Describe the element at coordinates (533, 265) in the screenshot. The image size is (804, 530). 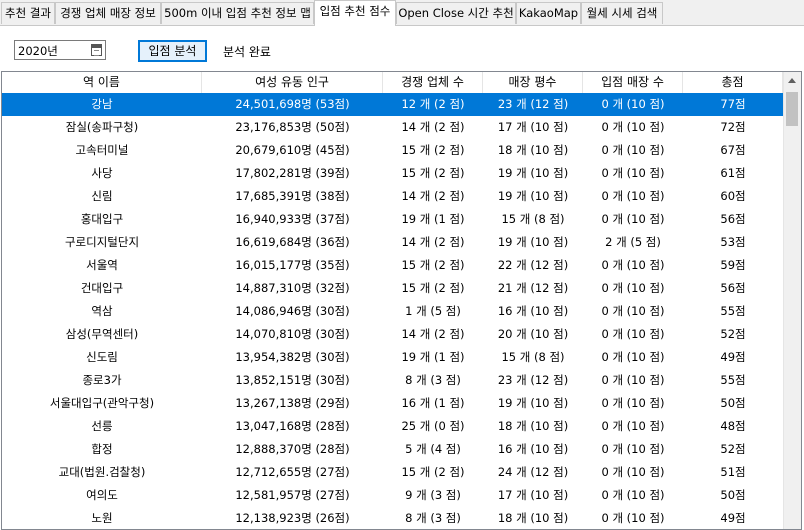
I see `cell-store-size: 22 개 (12 점)` at that location.